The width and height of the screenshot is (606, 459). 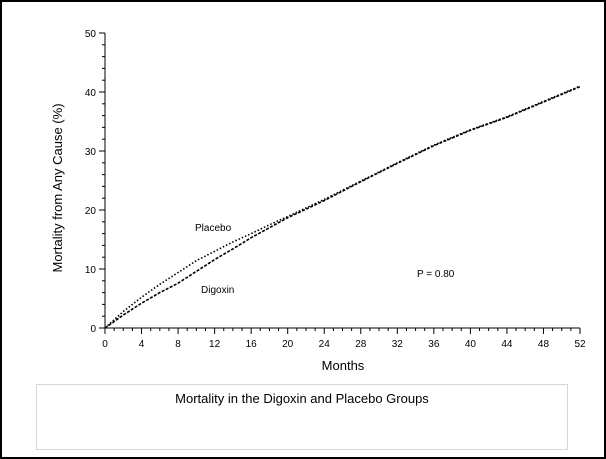 I want to click on x-tick-label: 16, so click(x=252, y=344).